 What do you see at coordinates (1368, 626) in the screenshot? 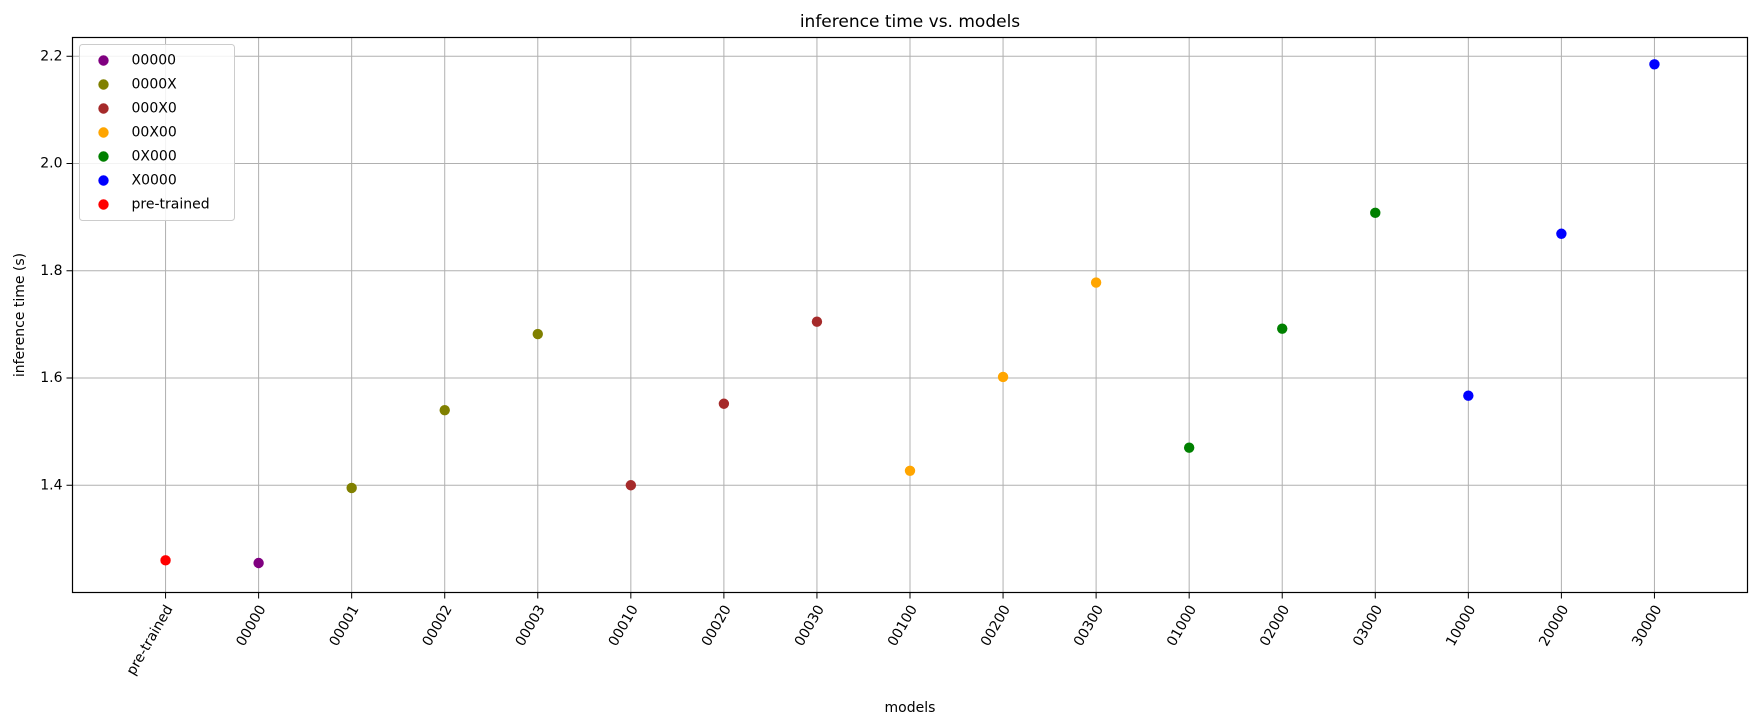
I see `x-tick-label: 03000` at bounding box center [1368, 626].